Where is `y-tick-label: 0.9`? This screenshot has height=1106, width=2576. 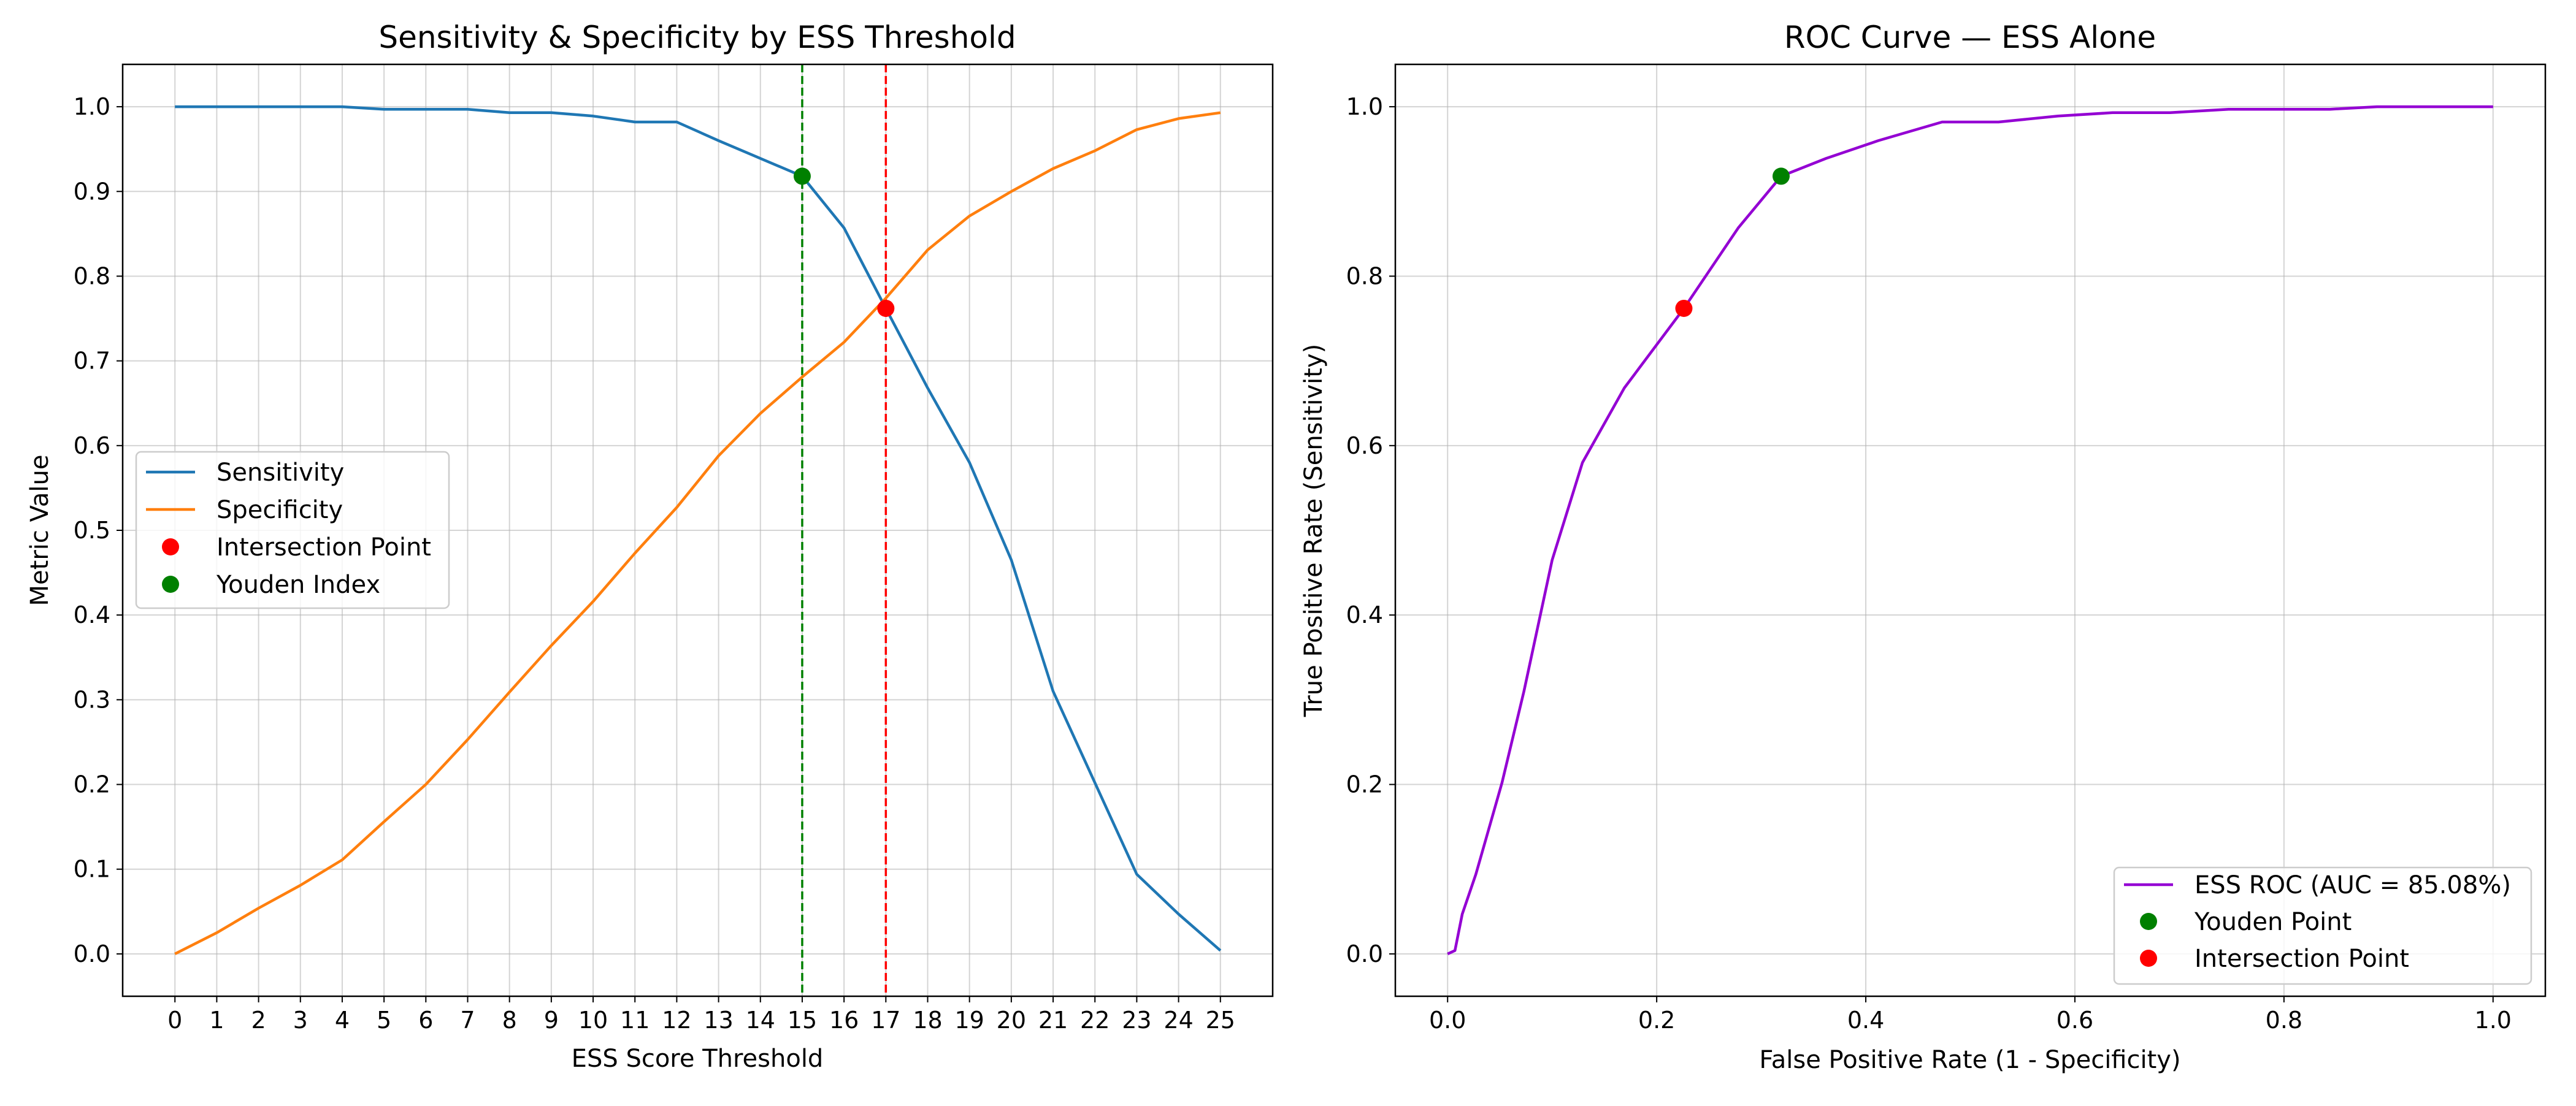 y-tick-label: 0.9 is located at coordinates (92, 191).